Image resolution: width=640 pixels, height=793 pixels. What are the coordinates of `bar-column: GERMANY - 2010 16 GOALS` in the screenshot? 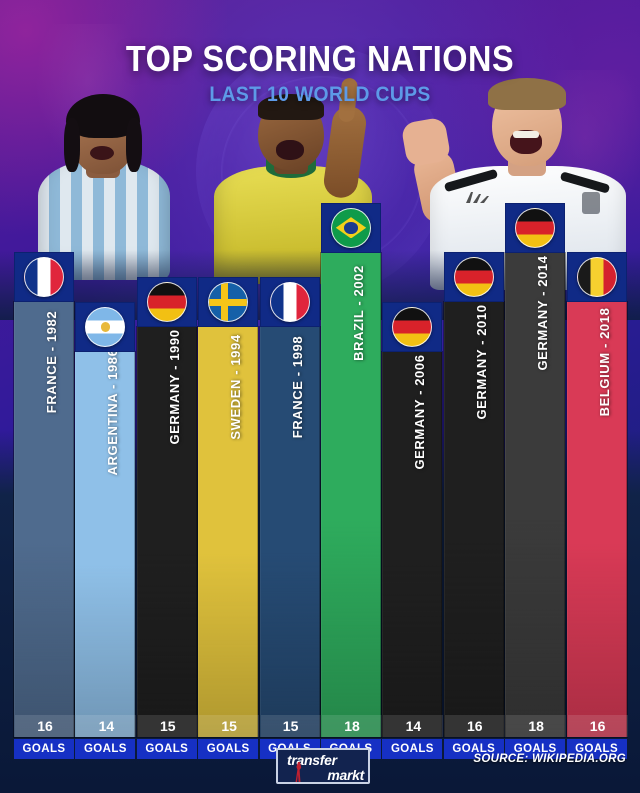 It's located at (474, 505).